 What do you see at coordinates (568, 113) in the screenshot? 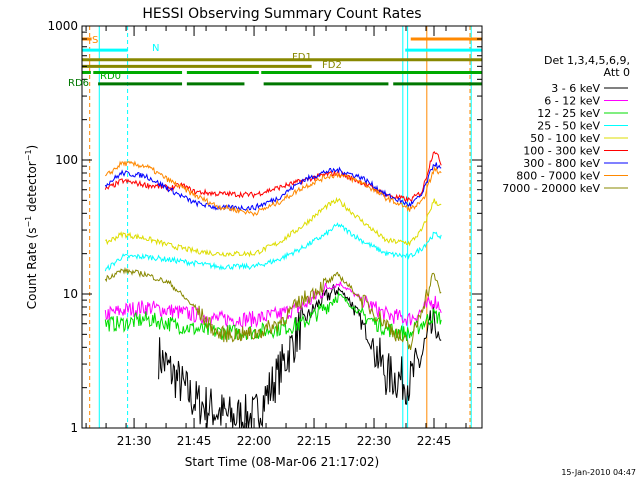
I see `legend-label: 12 - 25 keV` at bounding box center [568, 113].